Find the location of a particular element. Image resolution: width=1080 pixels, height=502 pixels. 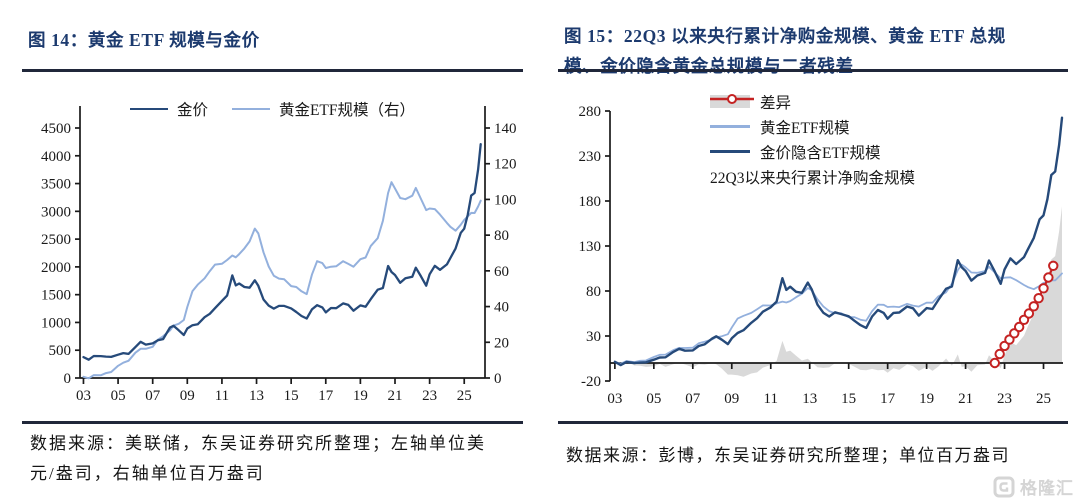

svg-text: 30 is located at coordinates (593, 337).